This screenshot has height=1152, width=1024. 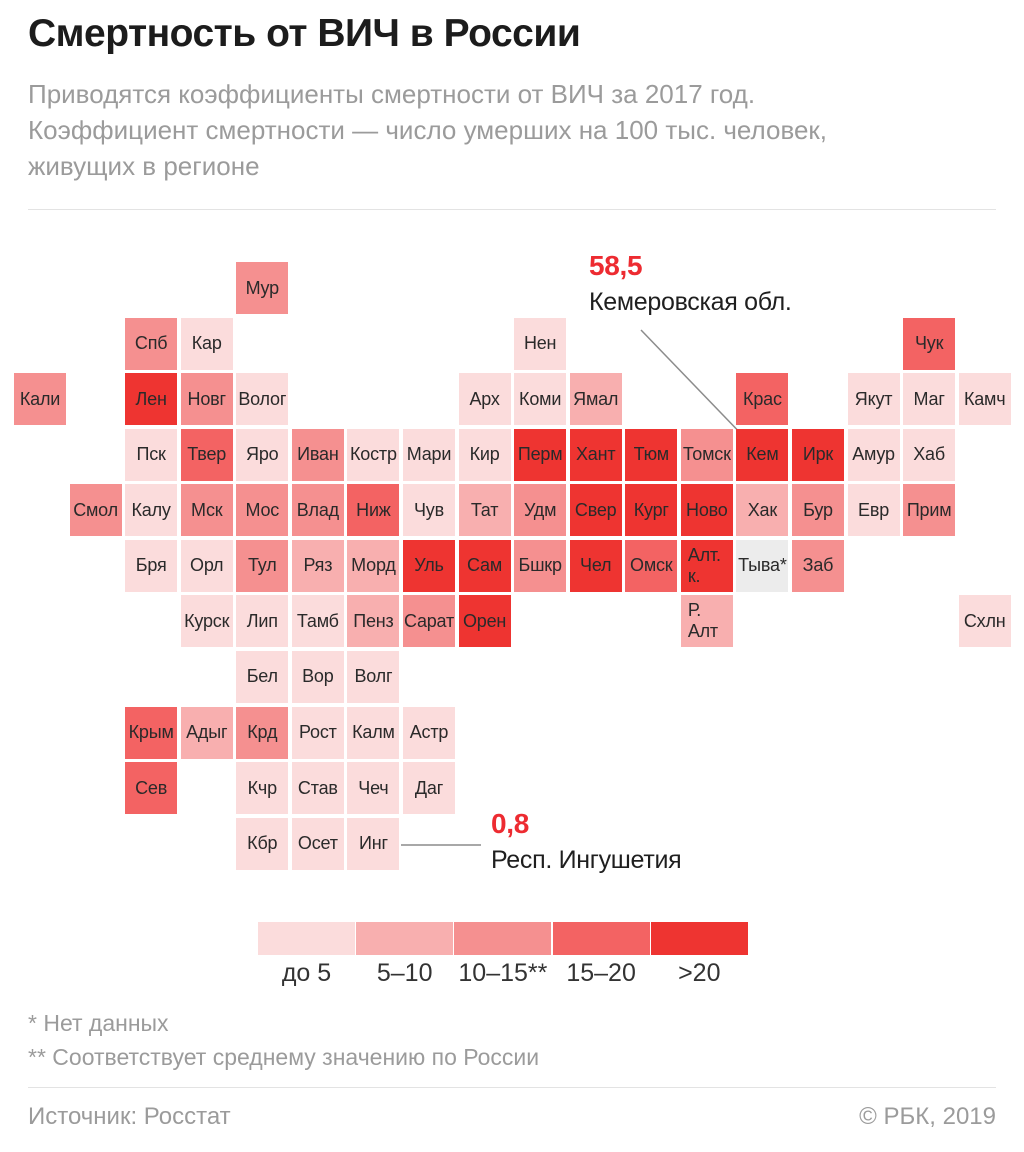 What do you see at coordinates (762, 510) in the screenshot?
I see `region-tile-хак: Хак` at bounding box center [762, 510].